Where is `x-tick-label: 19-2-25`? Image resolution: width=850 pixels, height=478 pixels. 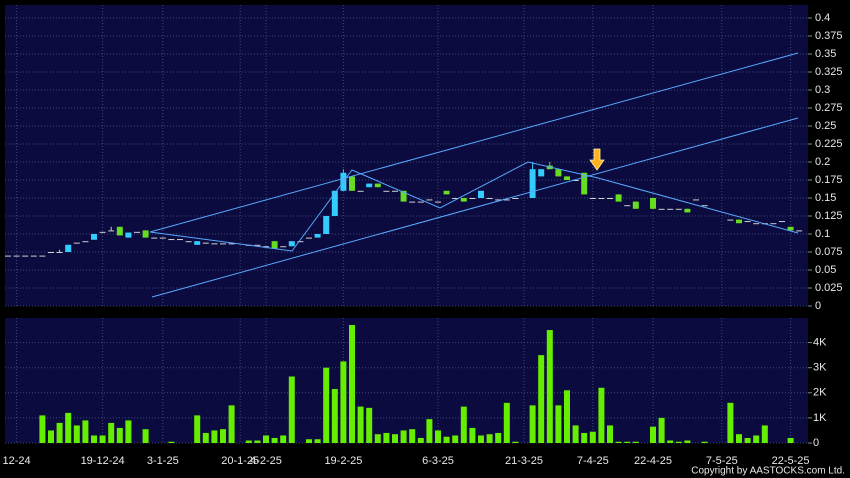
x-tick-label: 19-2-25 is located at coordinates (343, 461).